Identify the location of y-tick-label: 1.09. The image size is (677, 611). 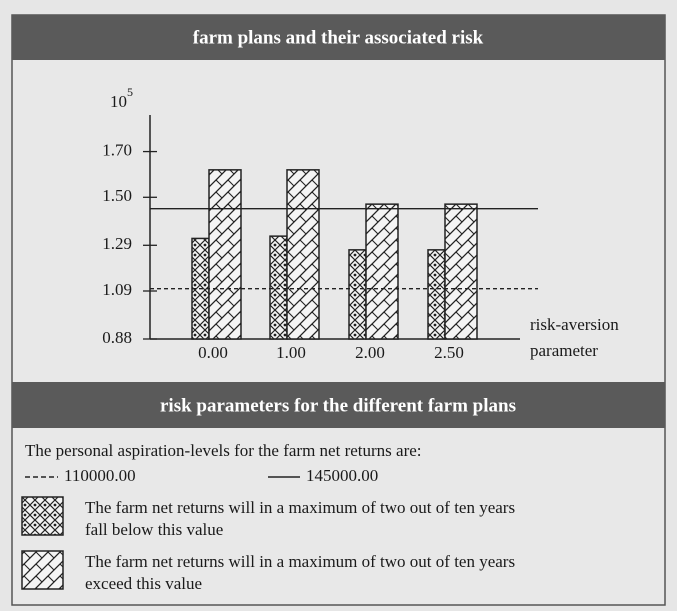
(117, 289).